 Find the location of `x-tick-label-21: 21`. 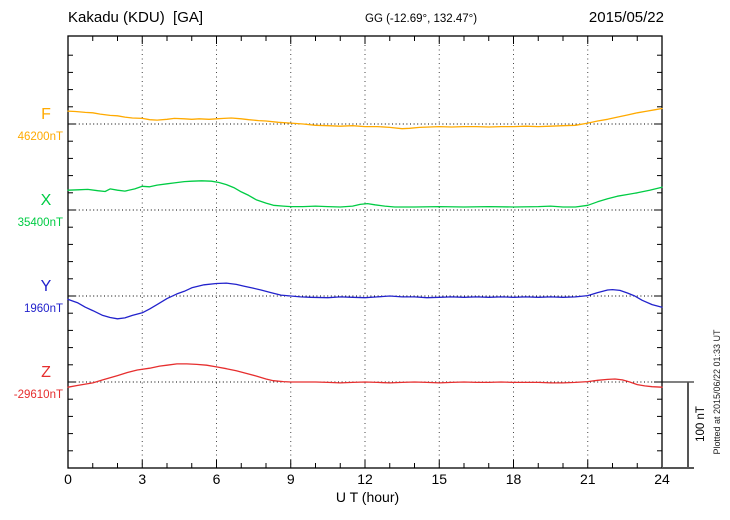

x-tick-label-21: 21 is located at coordinates (587, 479).